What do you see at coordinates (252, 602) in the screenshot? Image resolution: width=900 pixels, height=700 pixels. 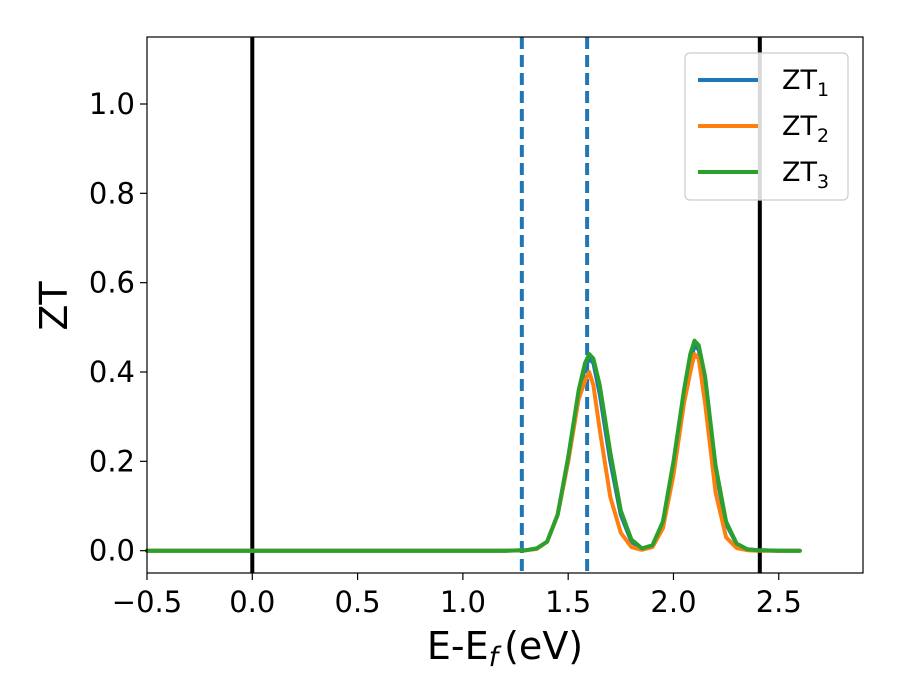 I see `x-tick-label: 0.0` at bounding box center [252, 602].